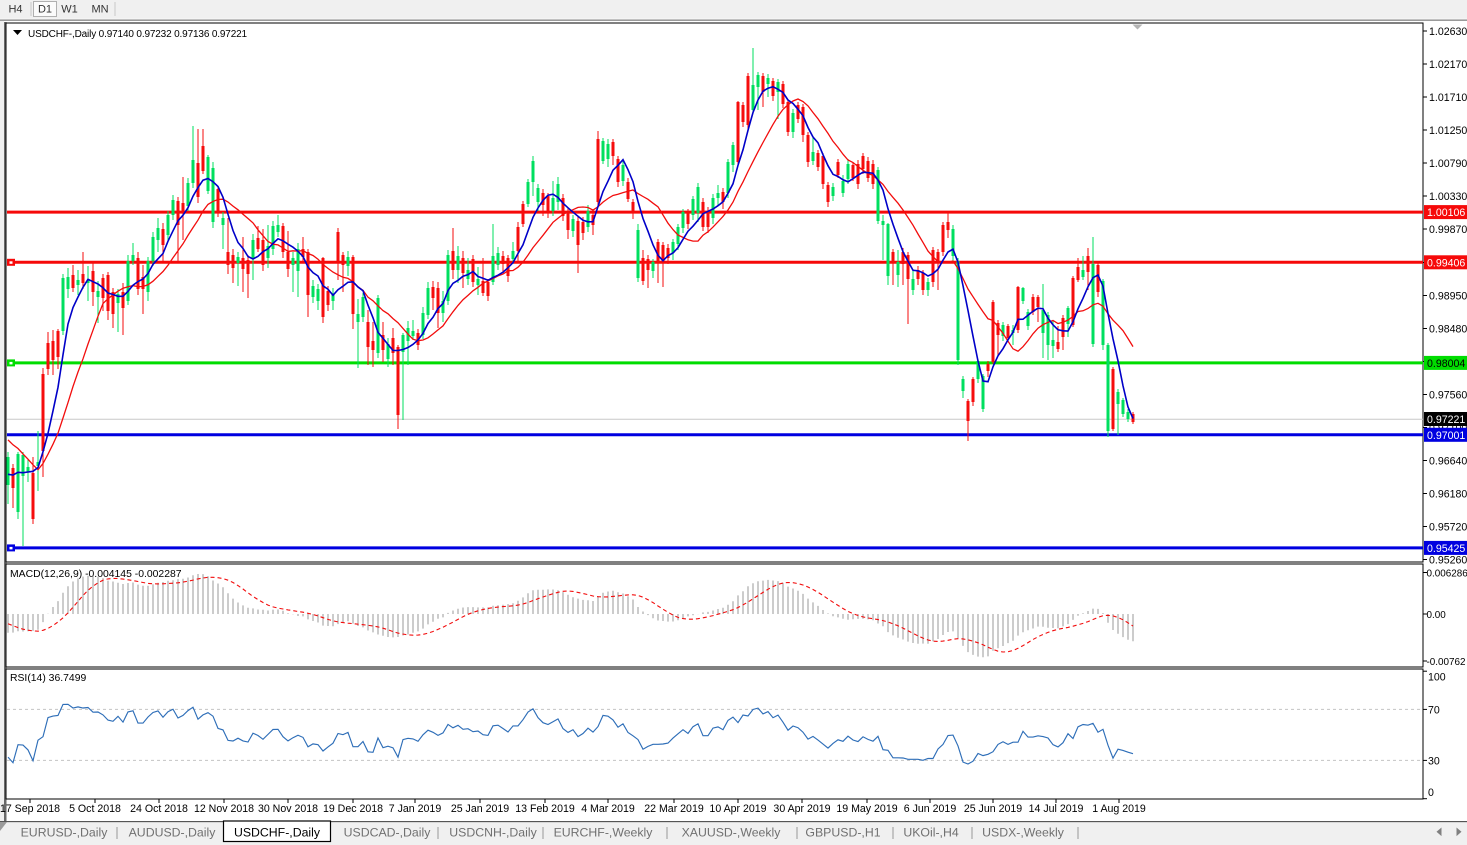 Image resolution: width=1467 pixels, height=845 pixels. I want to click on svg-text: 0.96180, so click(1448, 495).